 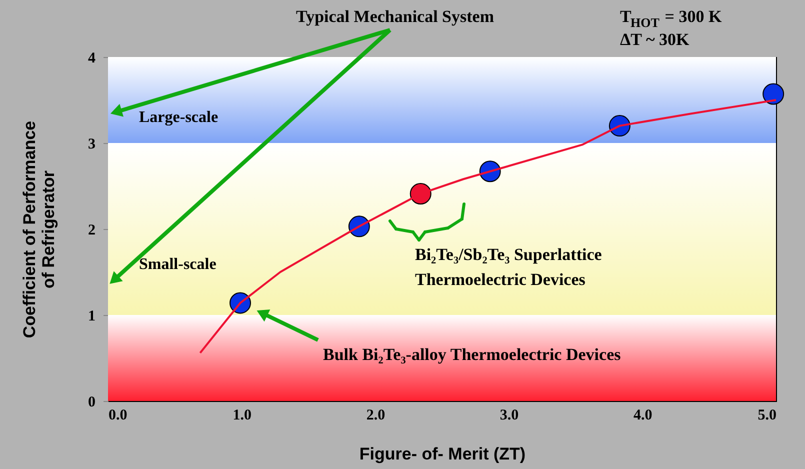 I want to click on annotation: Thermoelectric Devices, so click(x=500, y=279).